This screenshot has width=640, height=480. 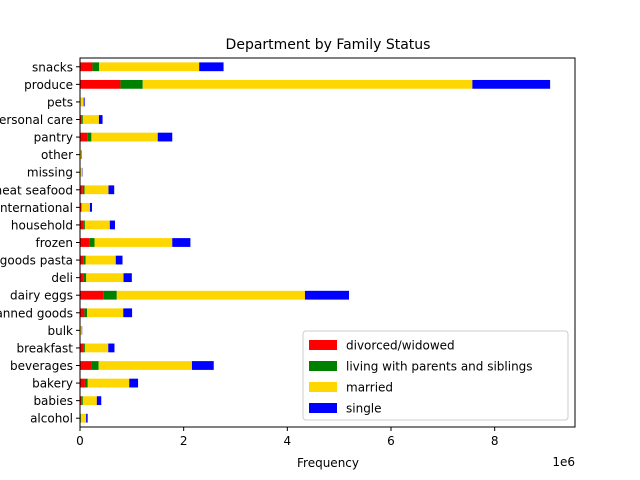 I want to click on y-tick-label: household, so click(x=42, y=225).